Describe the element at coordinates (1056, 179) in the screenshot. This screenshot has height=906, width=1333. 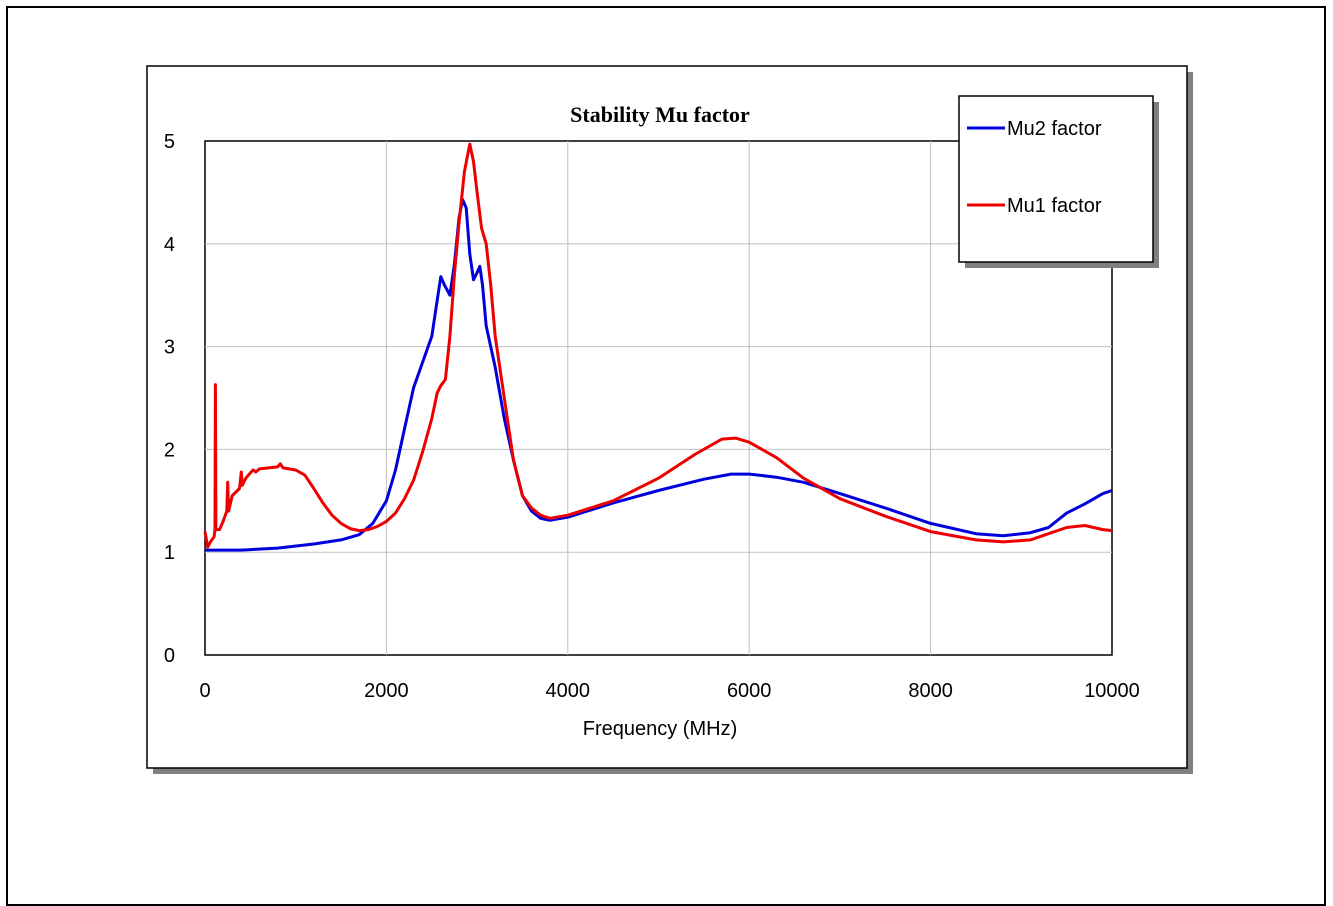
I see `legend-box` at that location.